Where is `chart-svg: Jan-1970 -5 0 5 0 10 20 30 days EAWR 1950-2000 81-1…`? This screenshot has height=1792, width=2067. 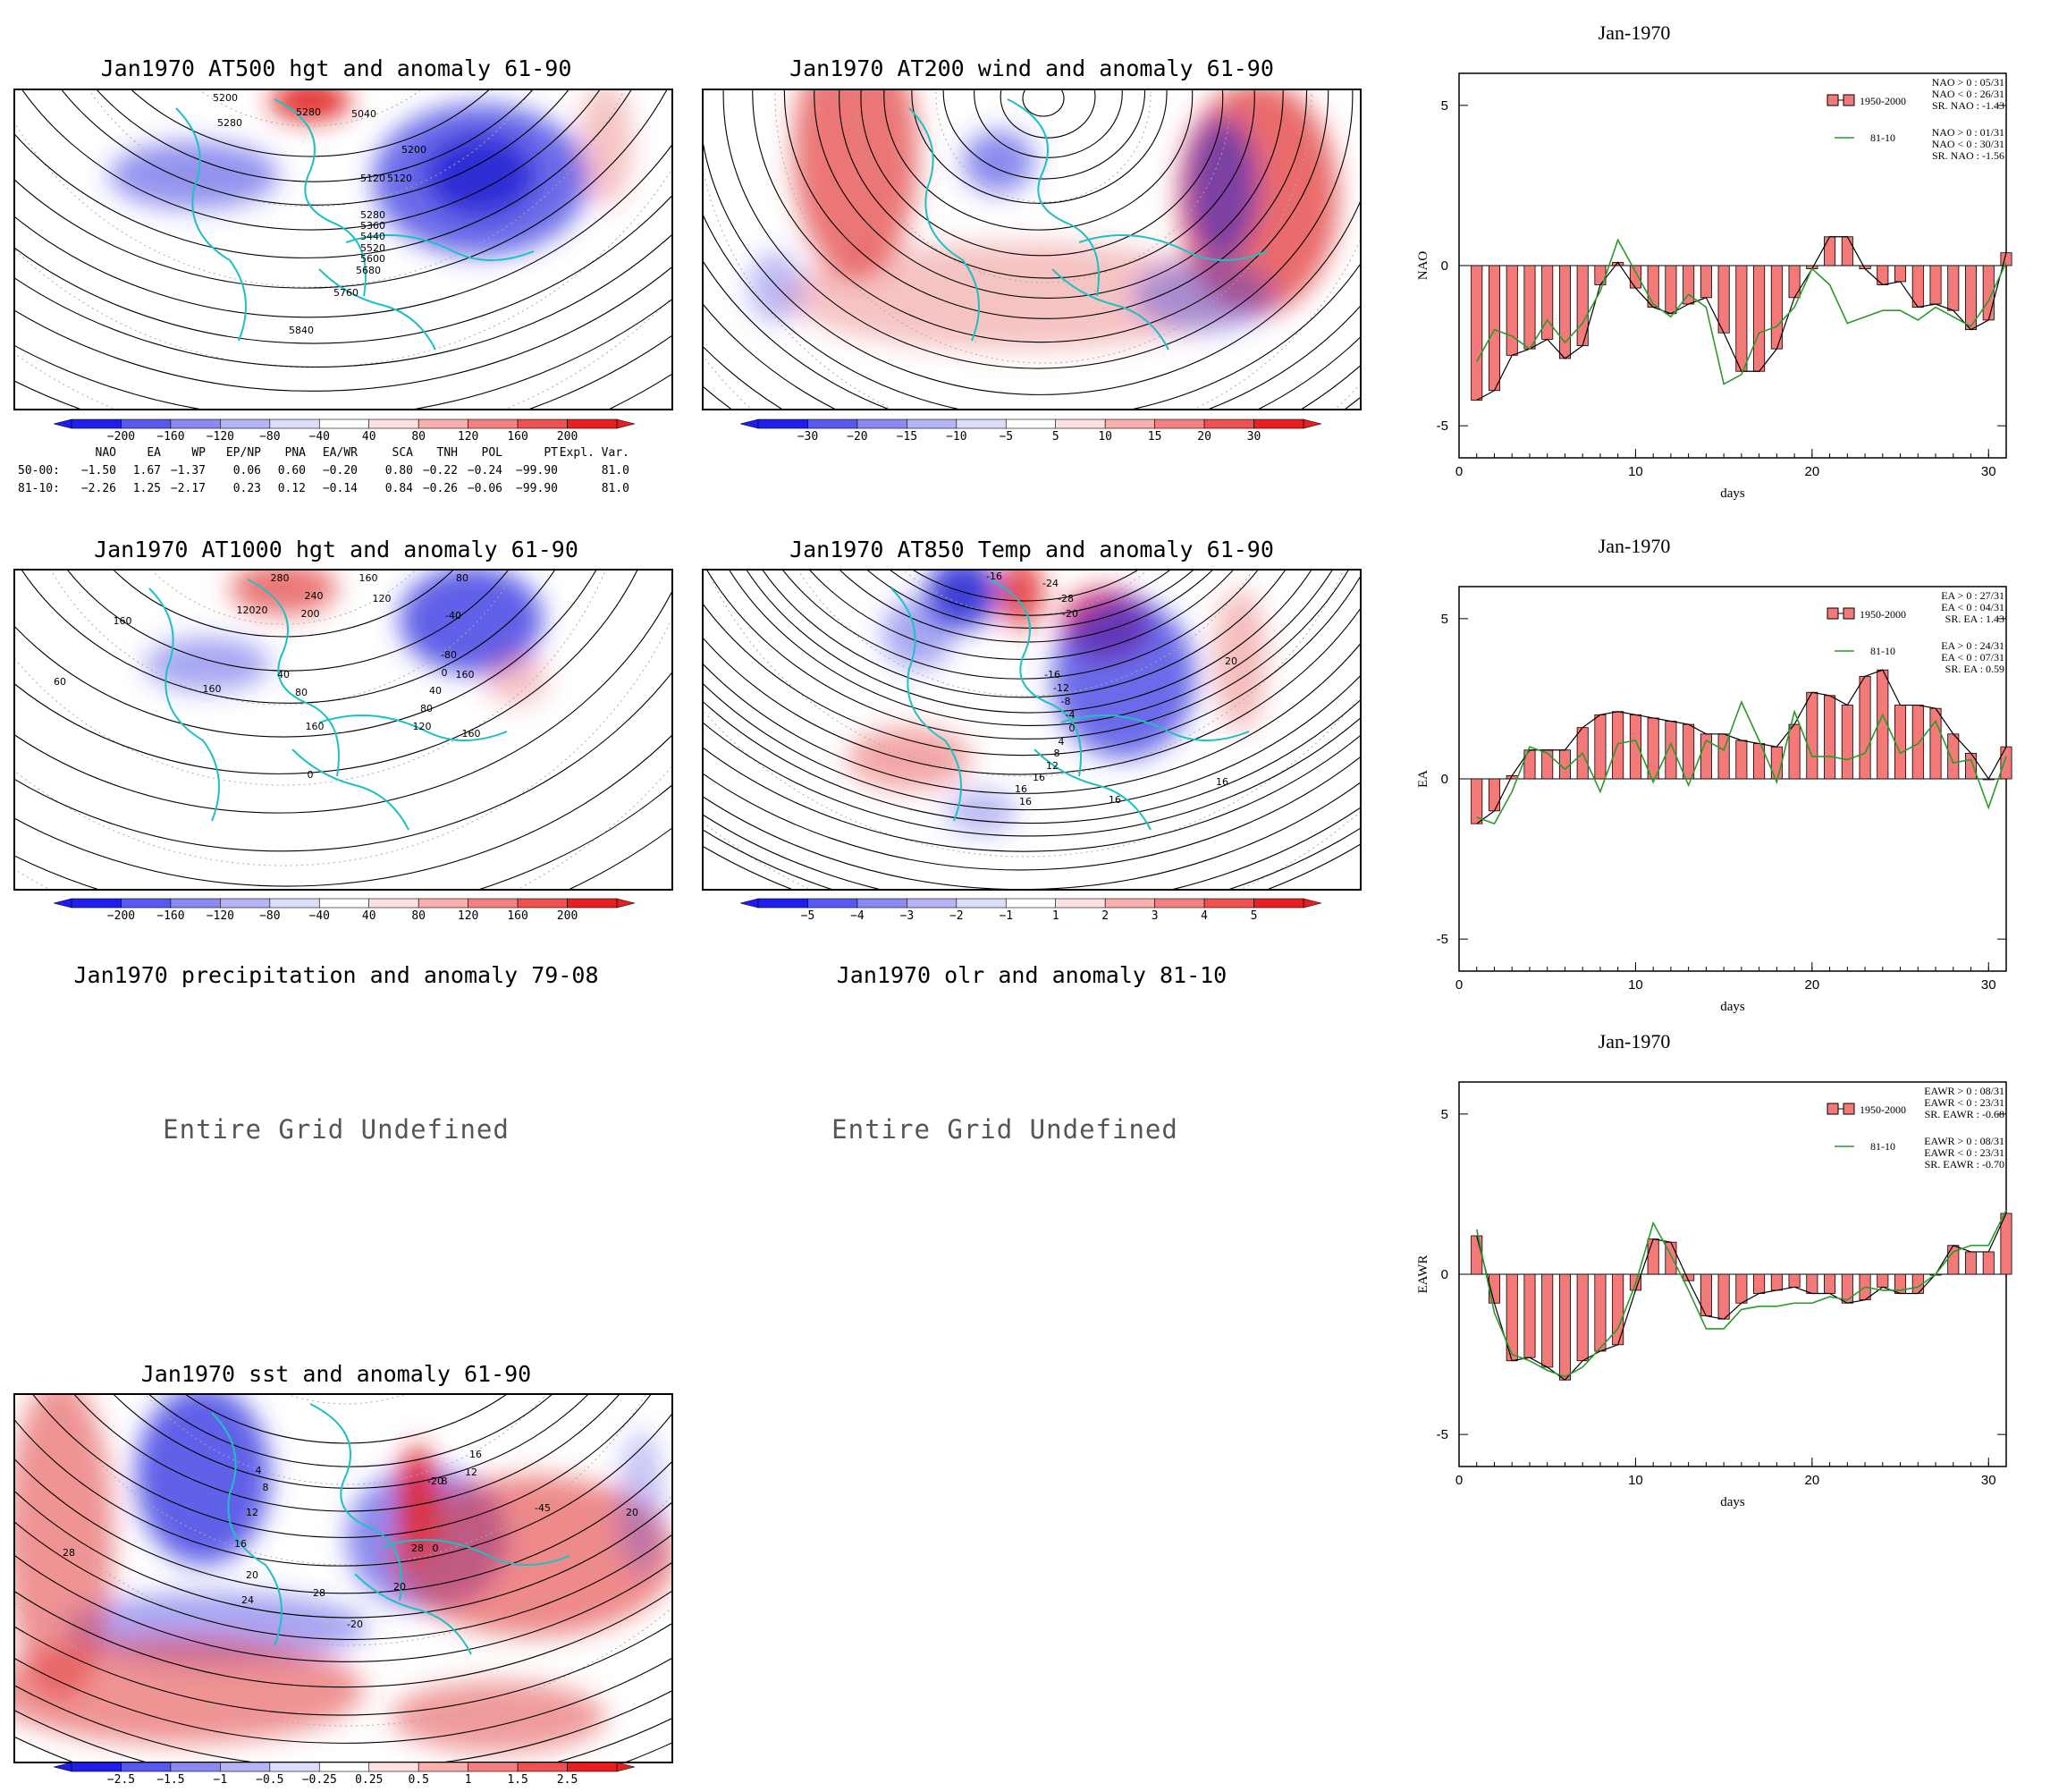
chart-svg: Jan-1970 -5 0 5 0 10 20 30 days EAWR 1950-2000 81-1… is located at coordinates (1714, 1269).